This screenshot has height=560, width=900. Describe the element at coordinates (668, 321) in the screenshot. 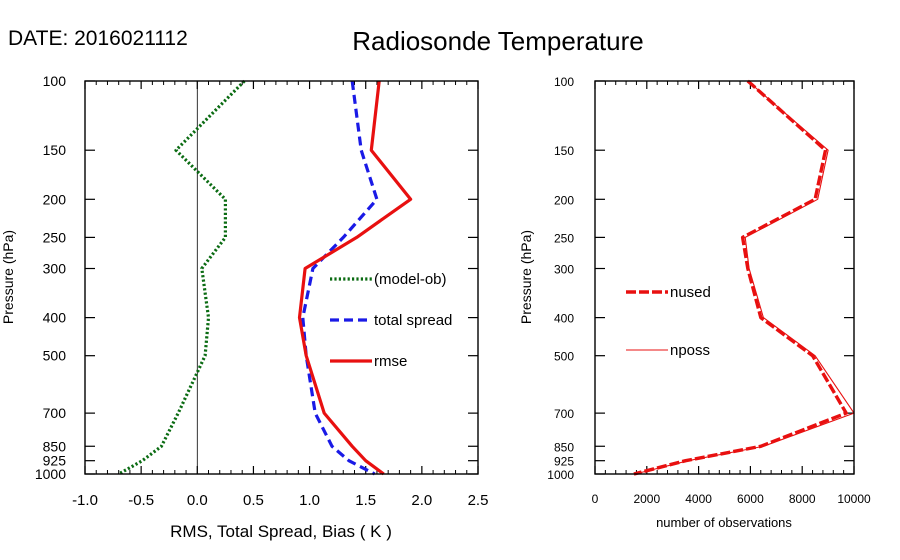

I see `right-legend: nused nposs` at that location.